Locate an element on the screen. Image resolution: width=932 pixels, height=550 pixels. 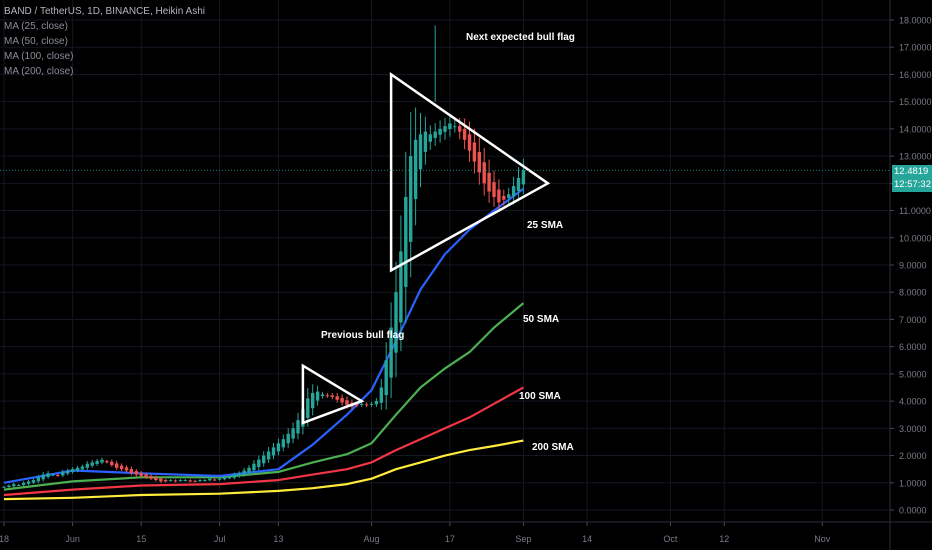
next-bull-flag-label: Next expected bull flag is located at coordinates (520, 37).